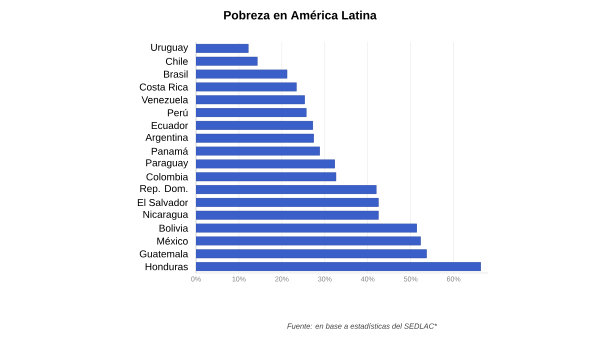 The image size is (600, 337). What do you see at coordinates (300, 15) in the screenshot?
I see `chart-title: Pobreza en América Latina` at bounding box center [300, 15].